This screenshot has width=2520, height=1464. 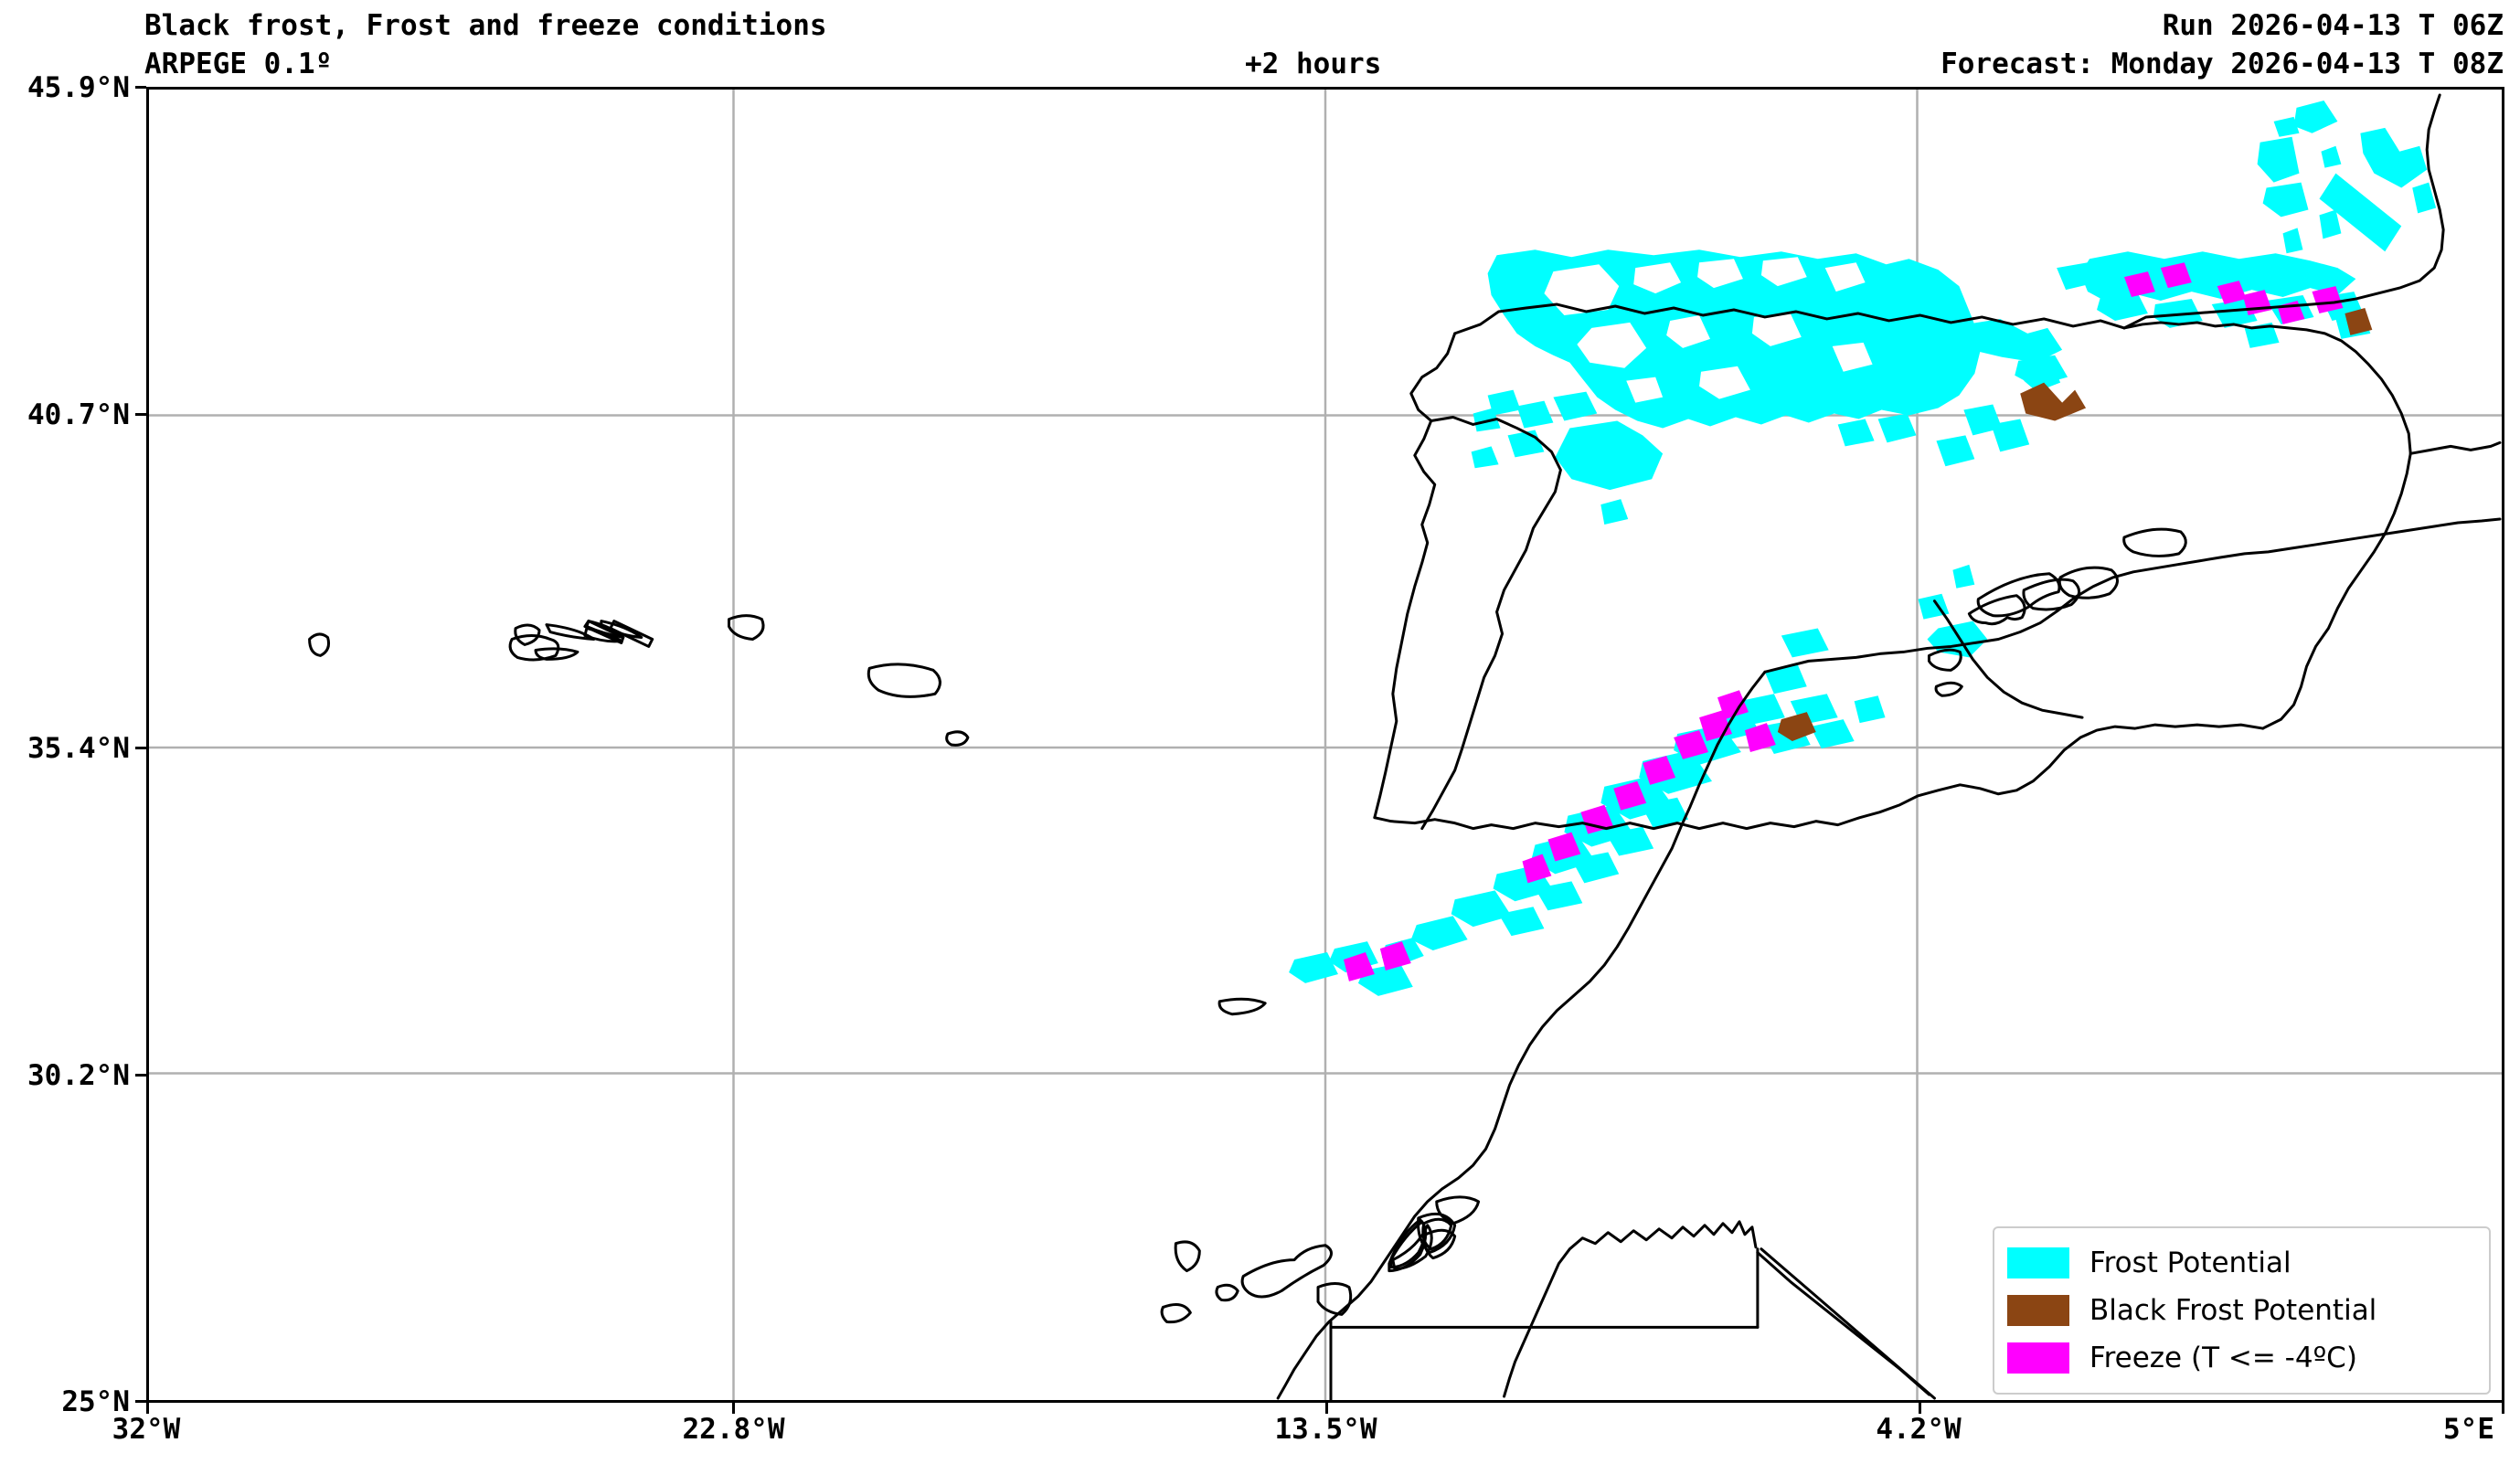 I want to click on ytick-label-40-7: 40.7°N, so click(x=79, y=414).